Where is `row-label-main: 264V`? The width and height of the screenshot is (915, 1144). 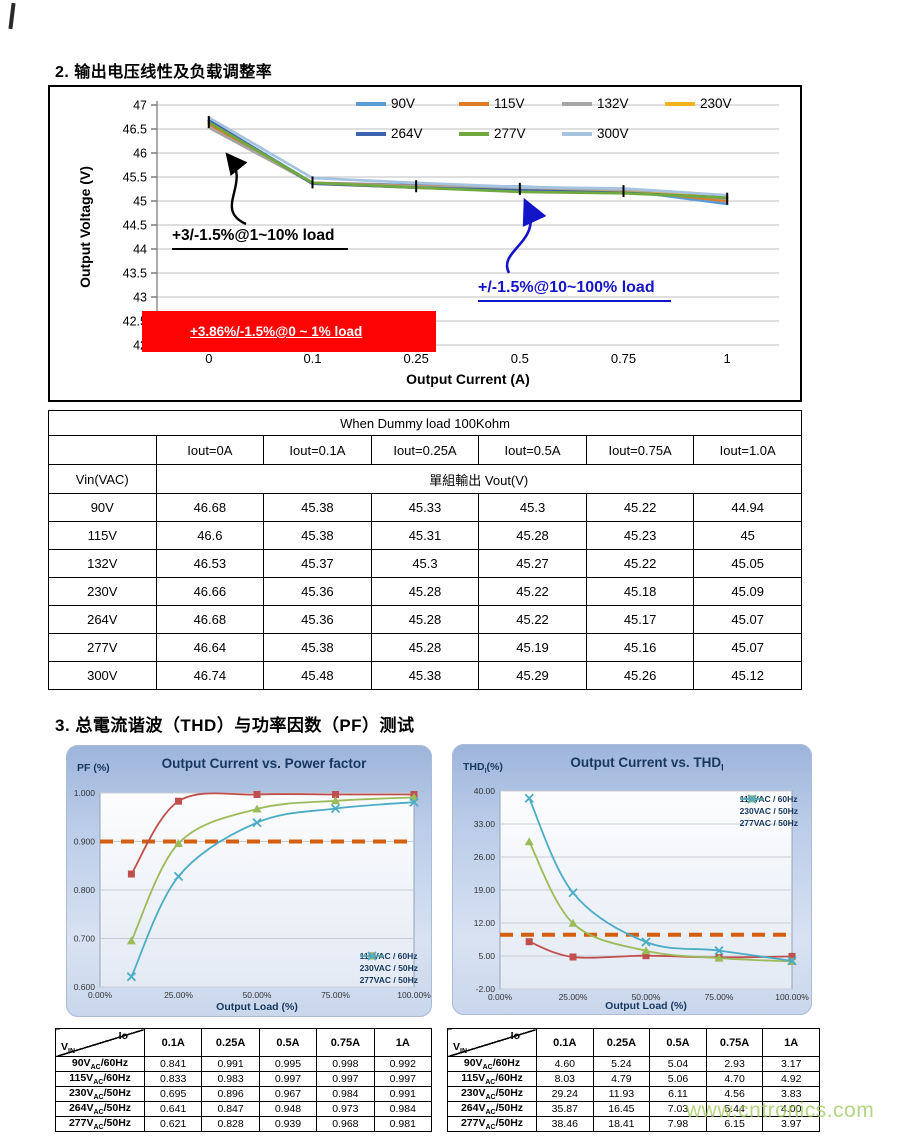
row-label-main: 264V is located at coordinates (473, 1108).